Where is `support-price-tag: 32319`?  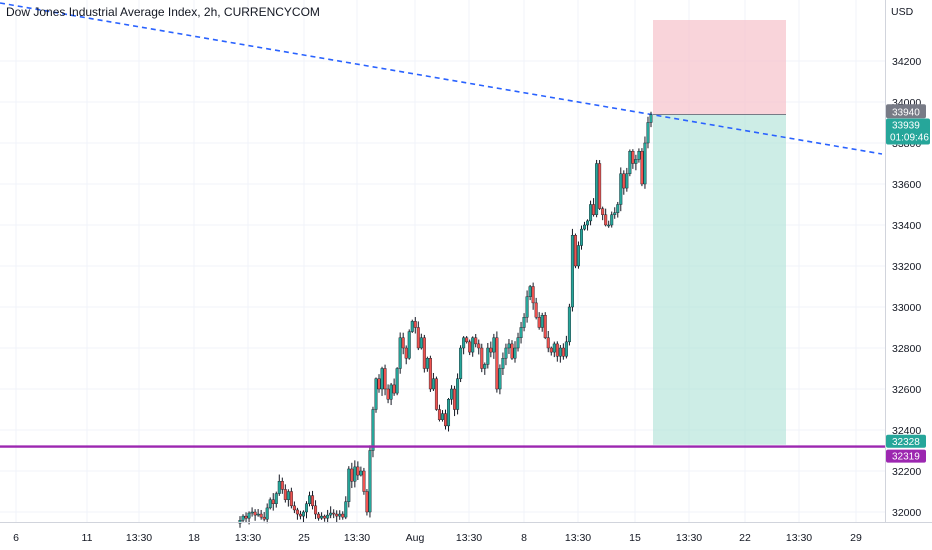 support-price-tag: 32319 is located at coordinates (906, 456).